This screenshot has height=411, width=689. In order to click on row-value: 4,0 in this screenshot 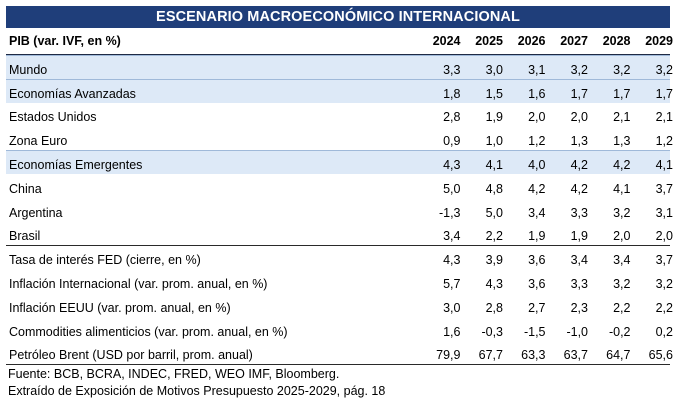, I will do `click(537, 164)`.